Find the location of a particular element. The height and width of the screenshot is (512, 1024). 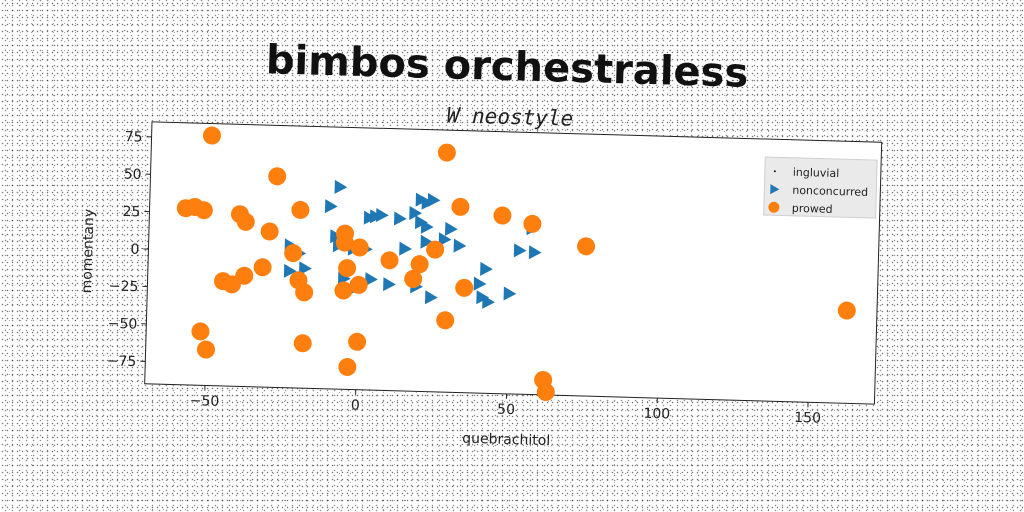

legend-label: ingluvial is located at coordinates (816, 173).